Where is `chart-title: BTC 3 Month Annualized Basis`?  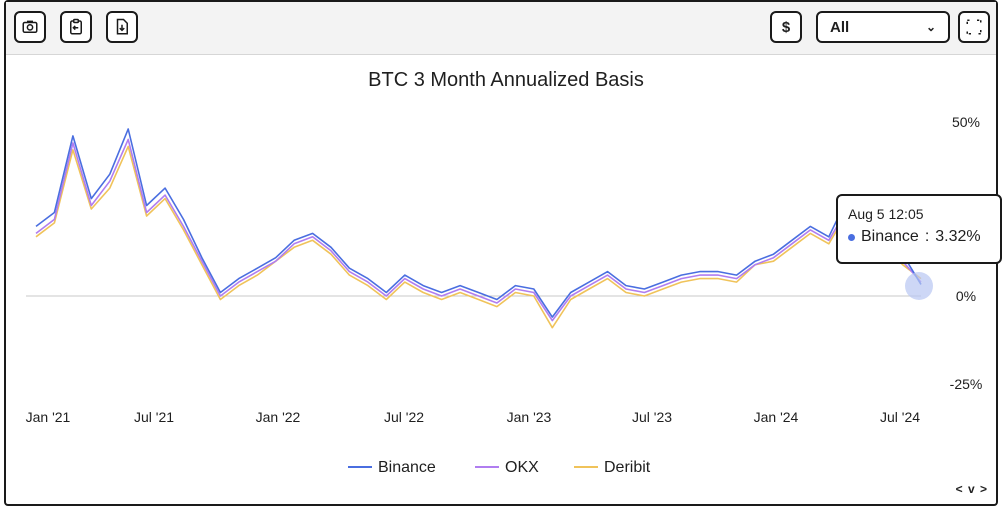
chart-title: BTC 3 Month Annualized Basis is located at coordinates (506, 80).